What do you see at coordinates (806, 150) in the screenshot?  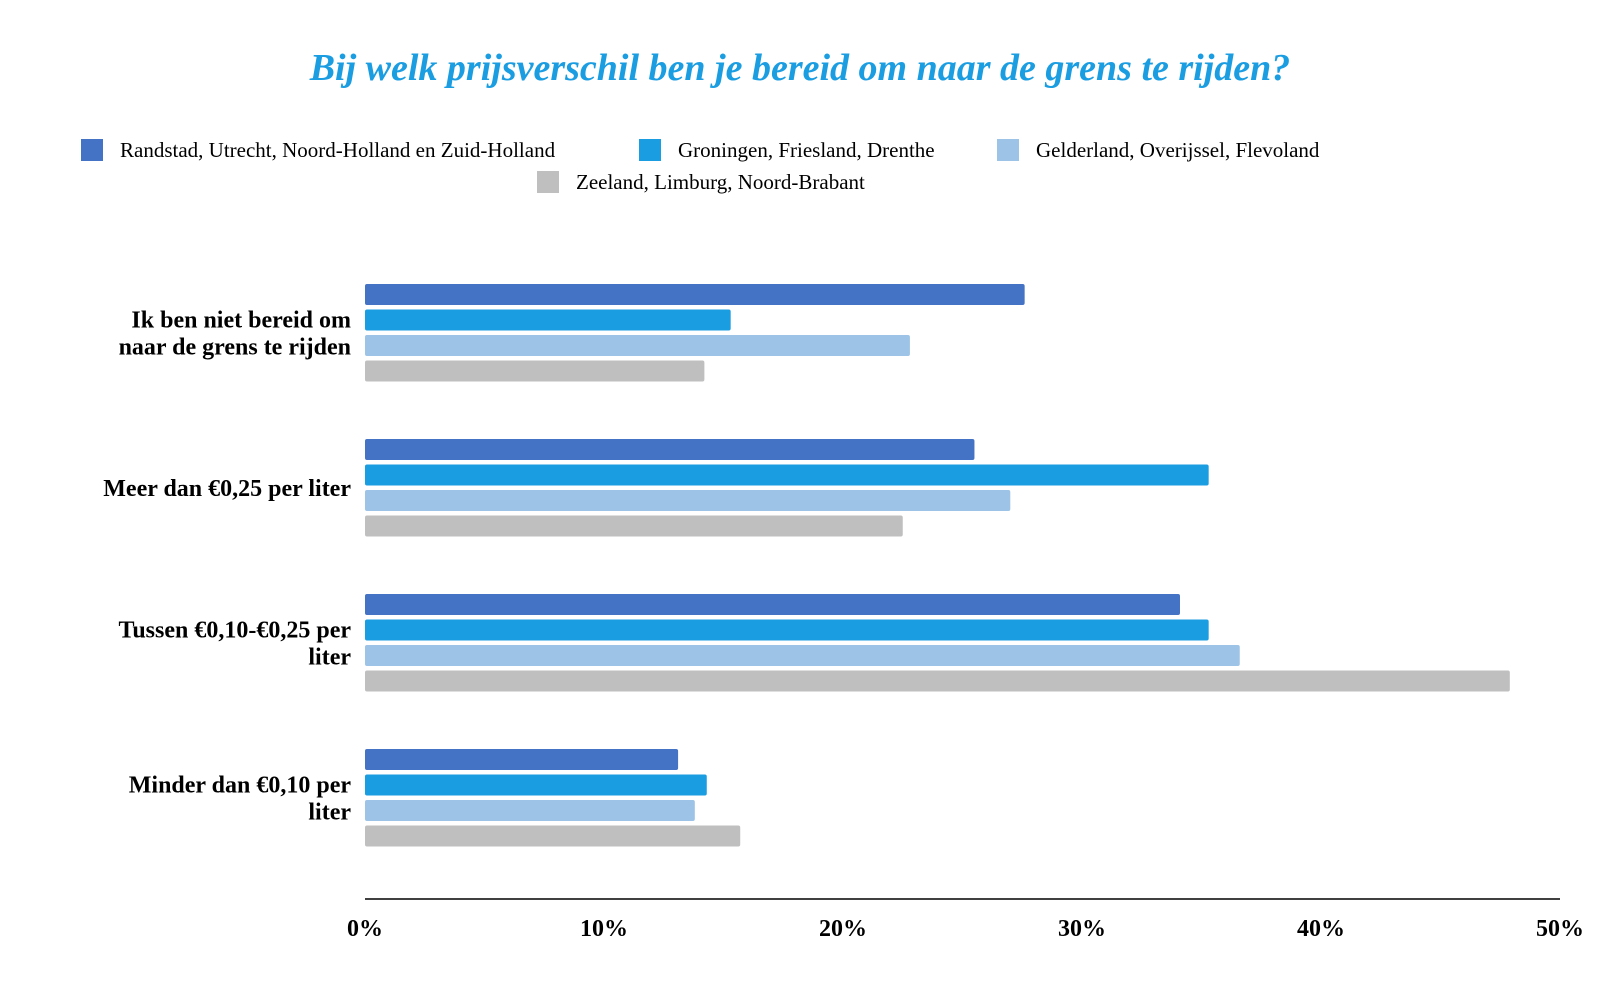 I see `legend-label: Groningen, Friesland, Drenthe` at bounding box center [806, 150].